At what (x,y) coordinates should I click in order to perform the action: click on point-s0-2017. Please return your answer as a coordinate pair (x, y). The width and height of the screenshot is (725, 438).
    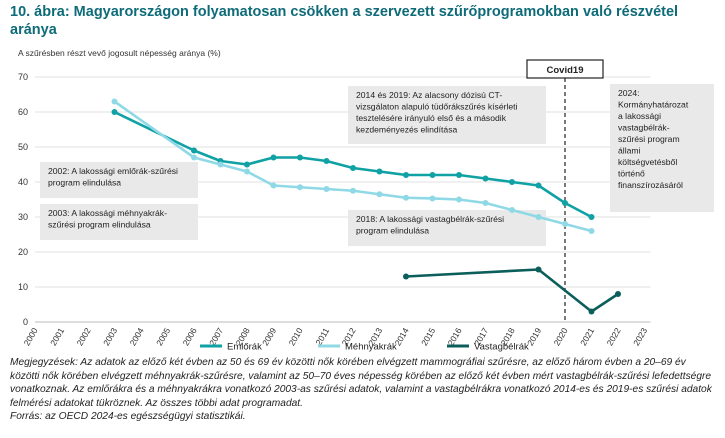
    Looking at the image, I should click on (485, 178).